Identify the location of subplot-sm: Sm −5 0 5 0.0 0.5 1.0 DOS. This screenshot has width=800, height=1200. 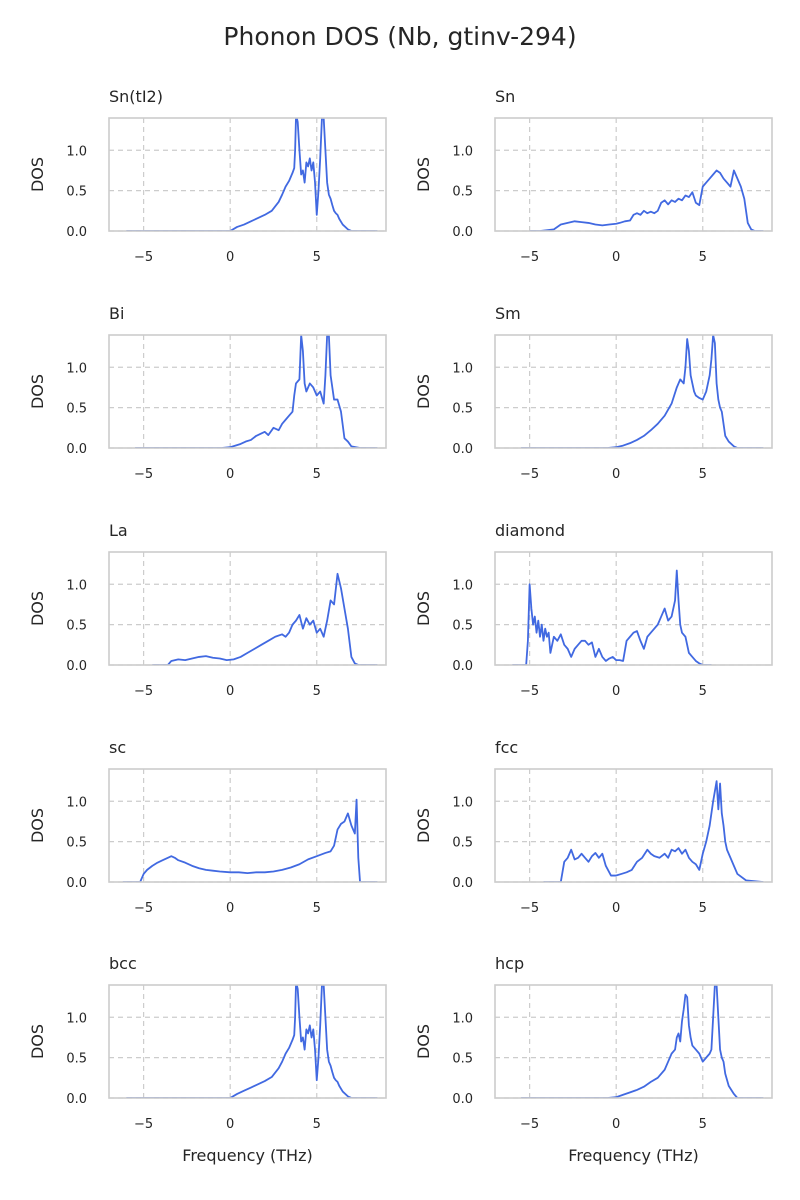
(593, 393).